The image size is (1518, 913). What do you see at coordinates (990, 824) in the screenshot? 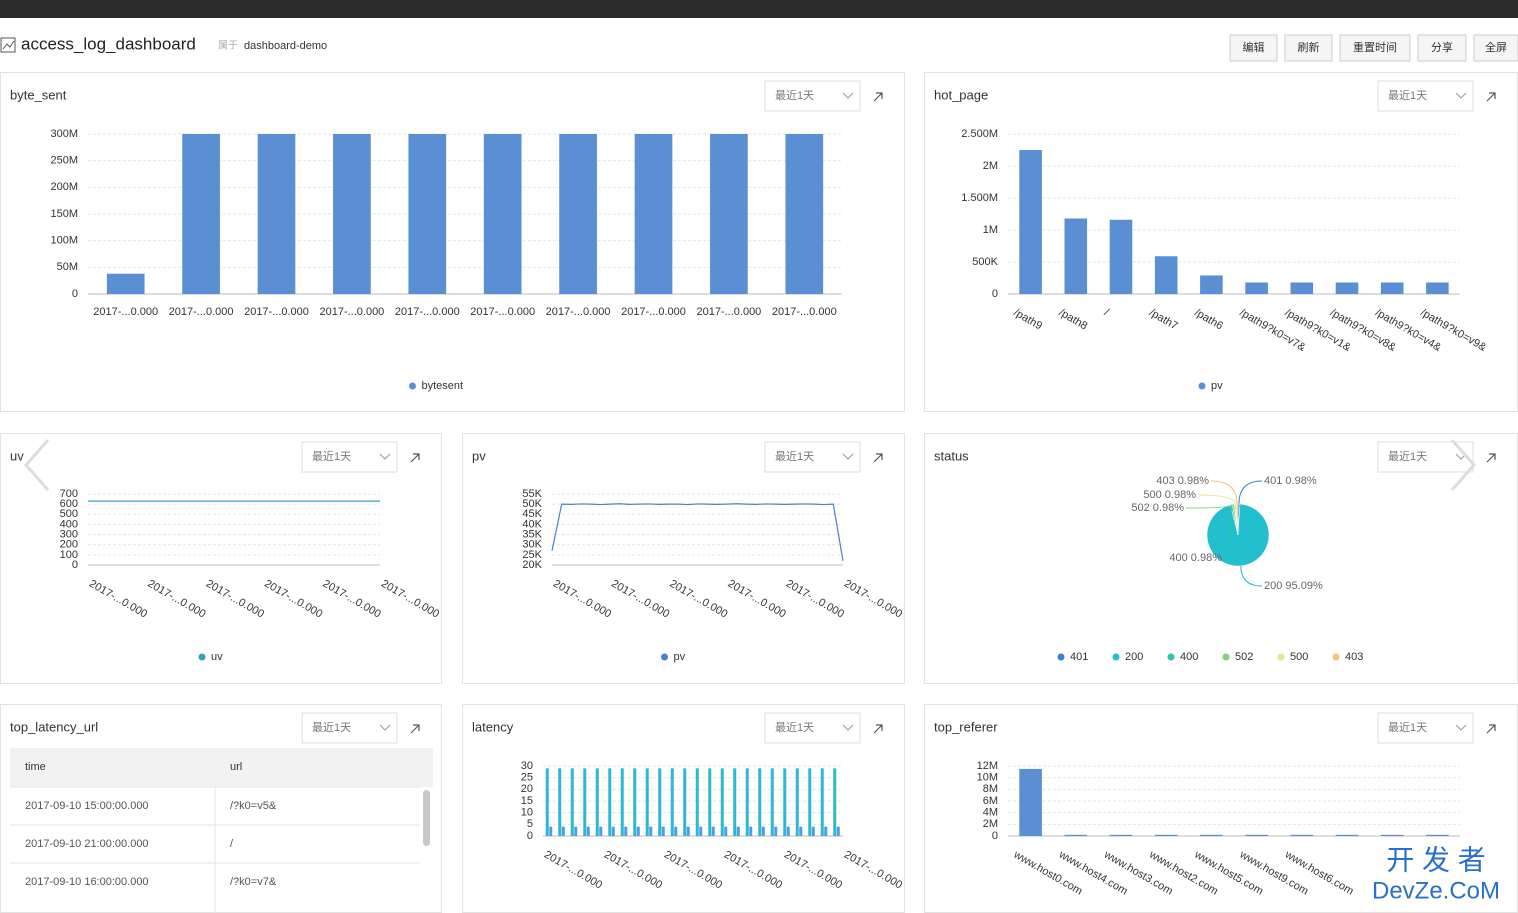
I see `y-tick-label: 2M` at bounding box center [990, 824].